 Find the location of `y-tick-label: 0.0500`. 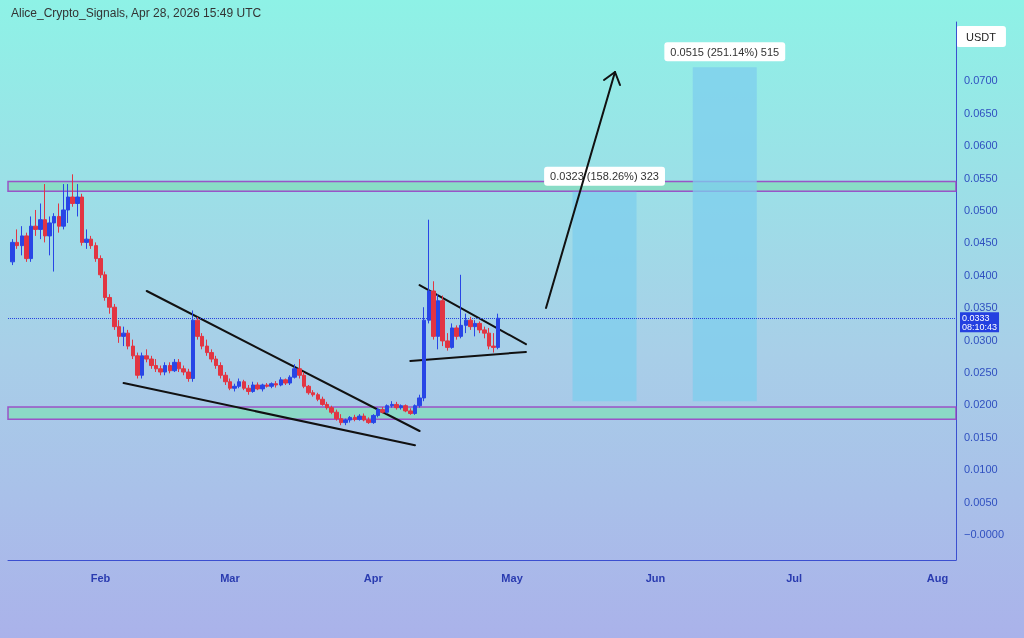

y-tick-label: 0.0500 is located at coordinates (981, 209).